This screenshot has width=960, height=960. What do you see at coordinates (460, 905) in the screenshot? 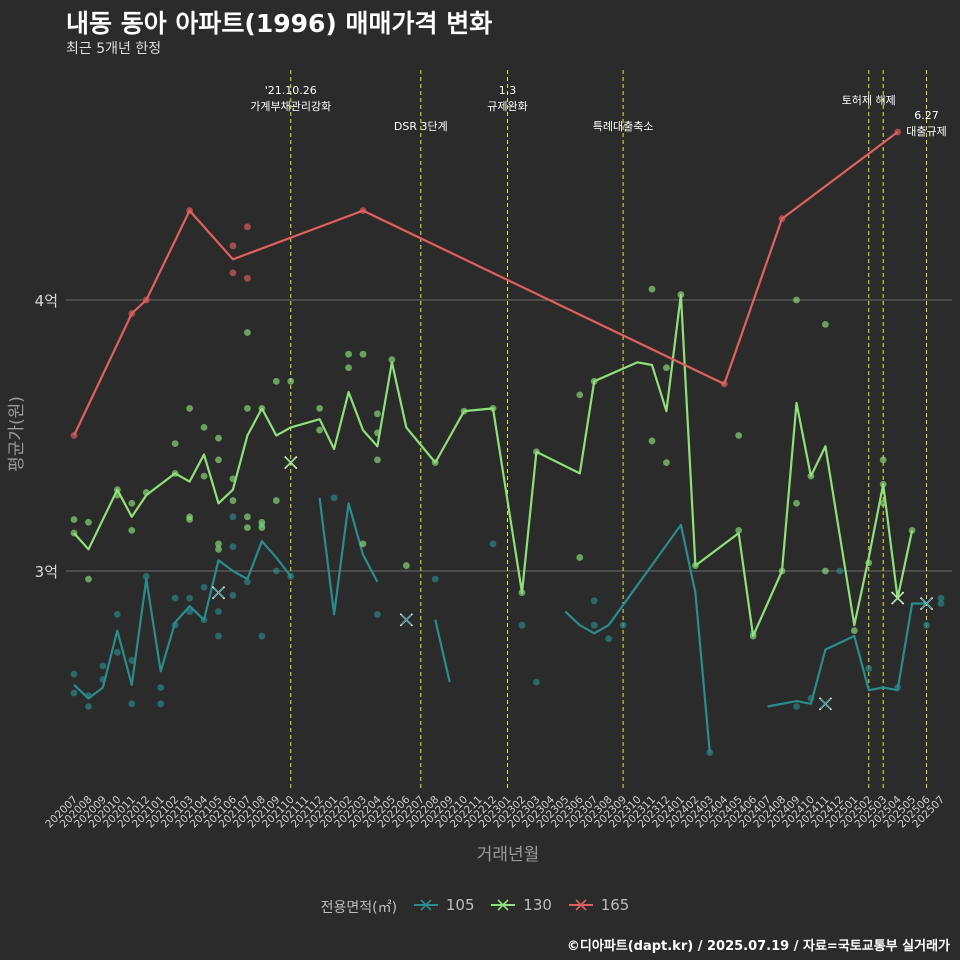
I see `legend-label-105: 105` at bounding box center [460, 905].